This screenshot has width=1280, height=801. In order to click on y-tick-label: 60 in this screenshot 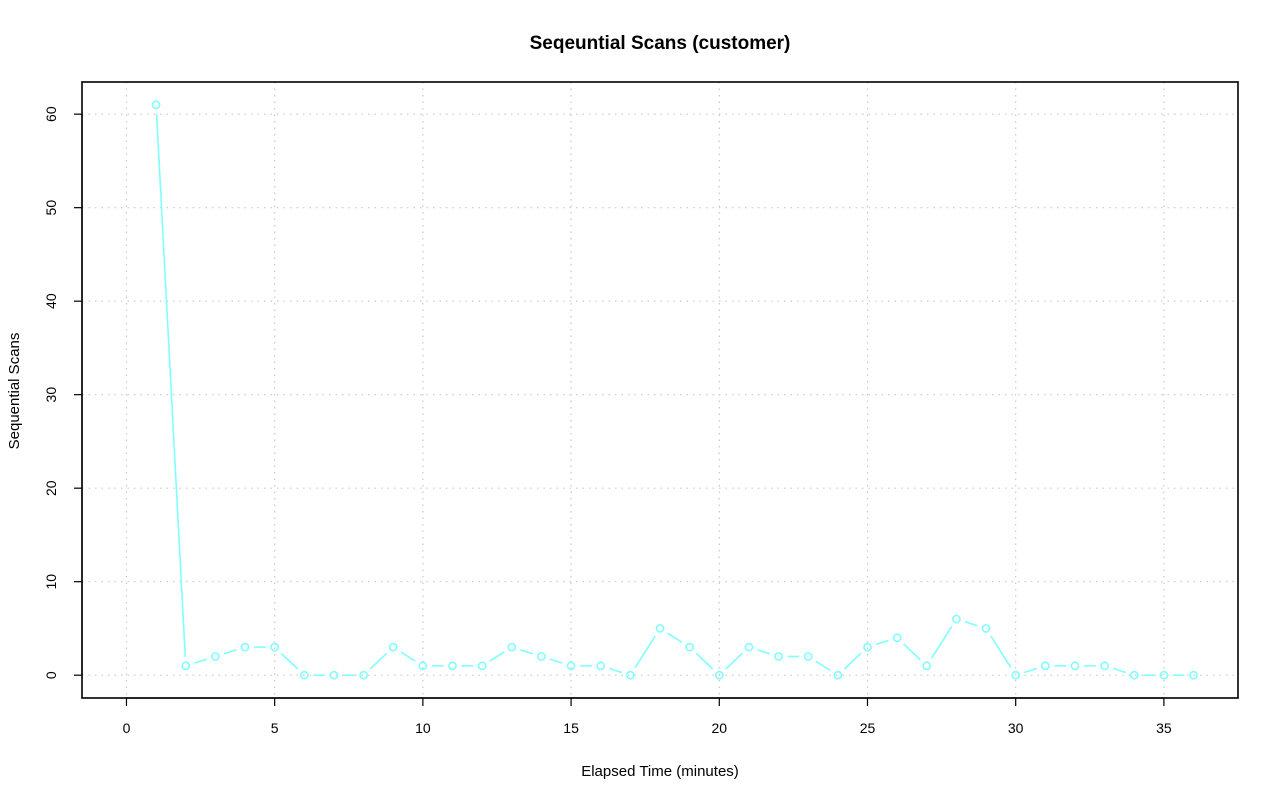, I will do `click(51, 114)`.